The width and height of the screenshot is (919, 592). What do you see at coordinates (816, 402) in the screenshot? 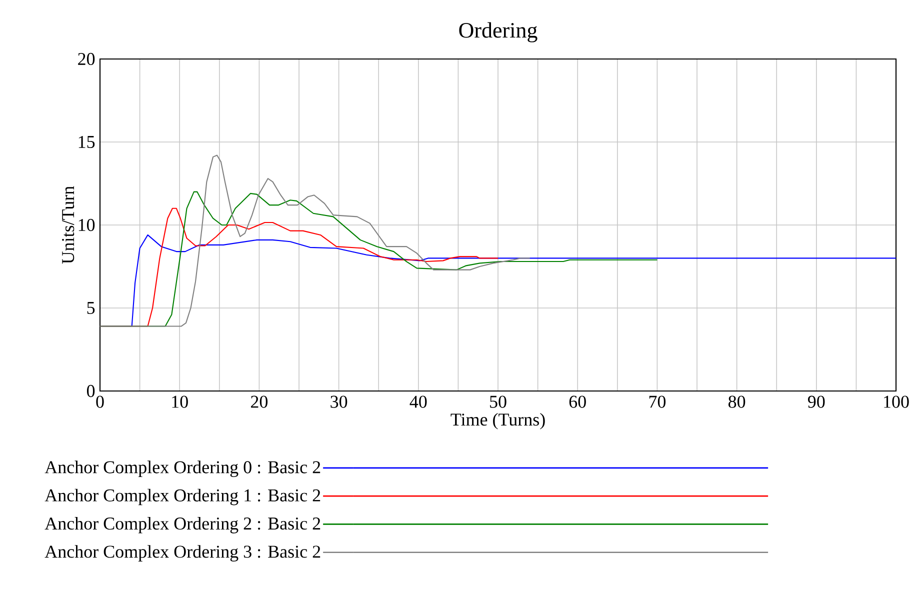
I see `x-tick-label: 90` at bounding box center [816, 402].